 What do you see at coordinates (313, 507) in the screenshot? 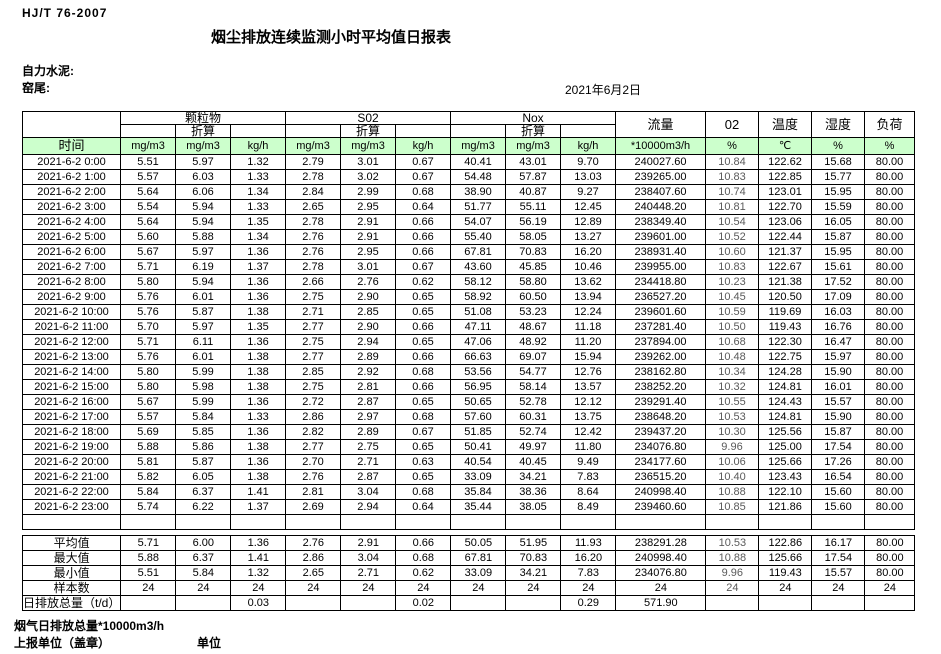
I see `value-cell: 2.69` at bounding box center [313, 507].